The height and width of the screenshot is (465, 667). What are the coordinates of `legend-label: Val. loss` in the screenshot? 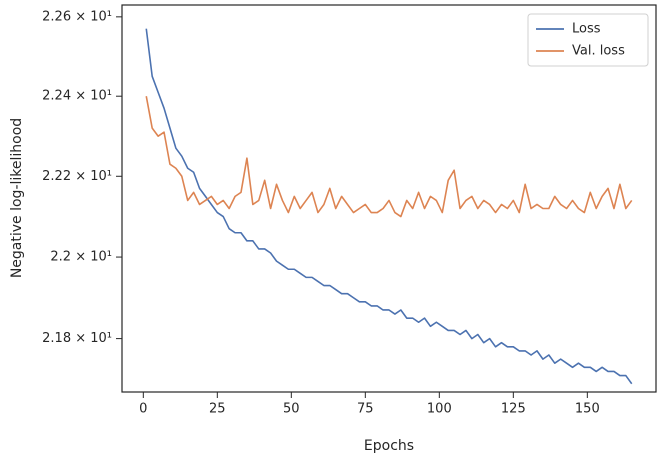 It's located at (598, 51).